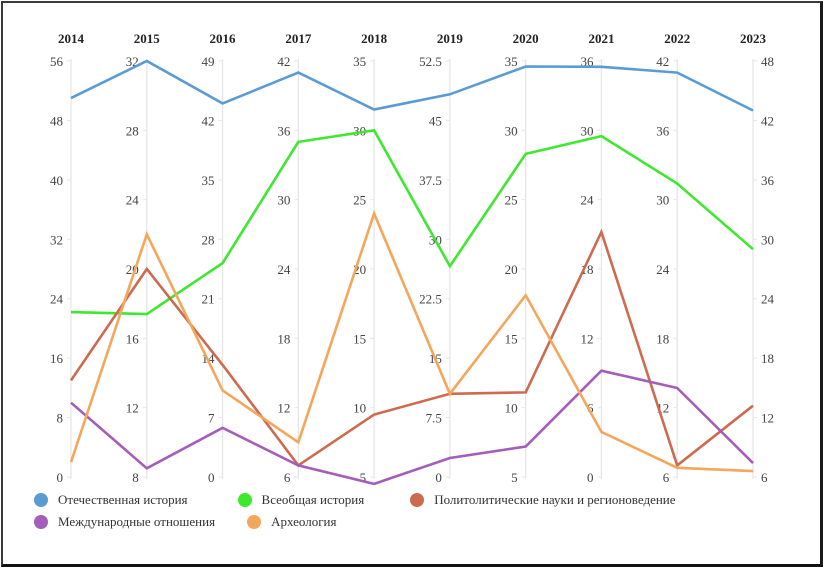 This screenshot has width=824, height=569. I want to click on axis-2021: 2021 0 6 12 18 24 30 36, so click(597, 258).